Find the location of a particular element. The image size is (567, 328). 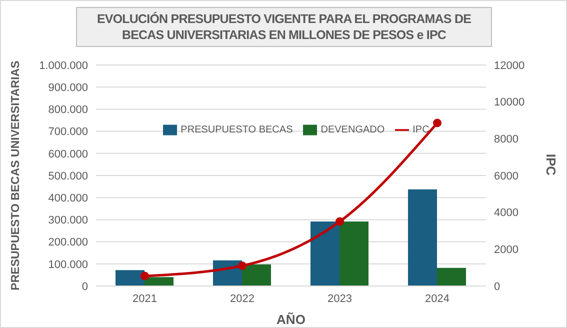

x-axis-title: AÑO is located at coordinates (291, 319).